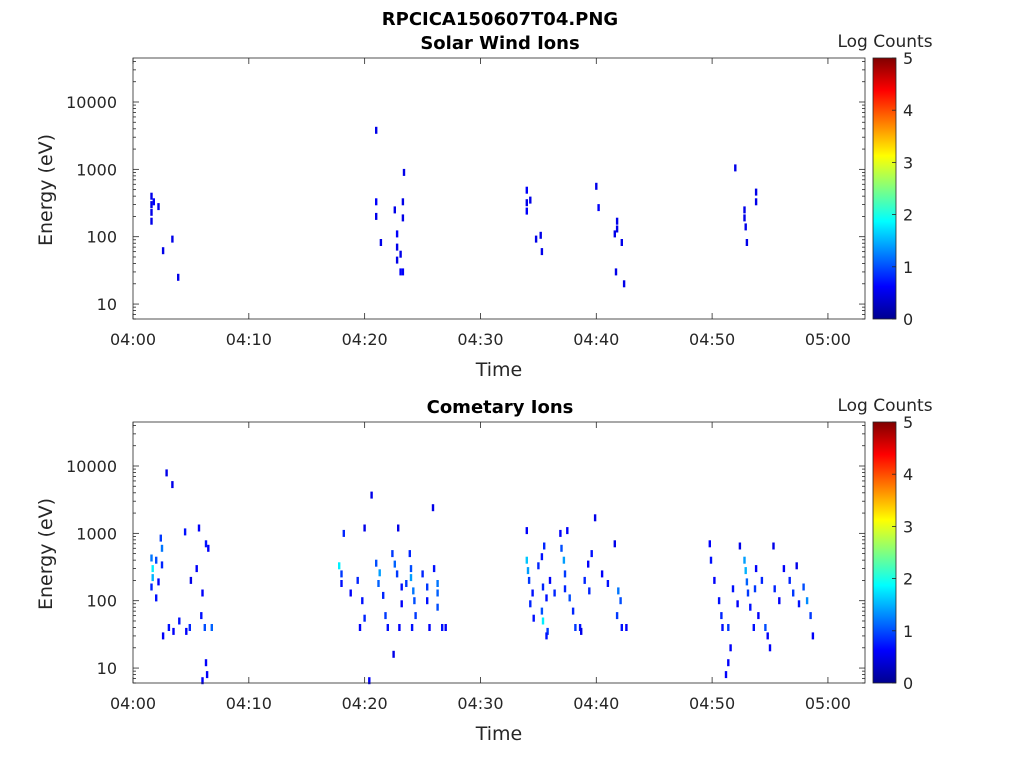 This screenshot has width=1024, height=768. What do you see at coordinates (499, 370) in the screenshot?
I see `x-axis-label-solar-wind: Time` at bounding box center [499, 370].